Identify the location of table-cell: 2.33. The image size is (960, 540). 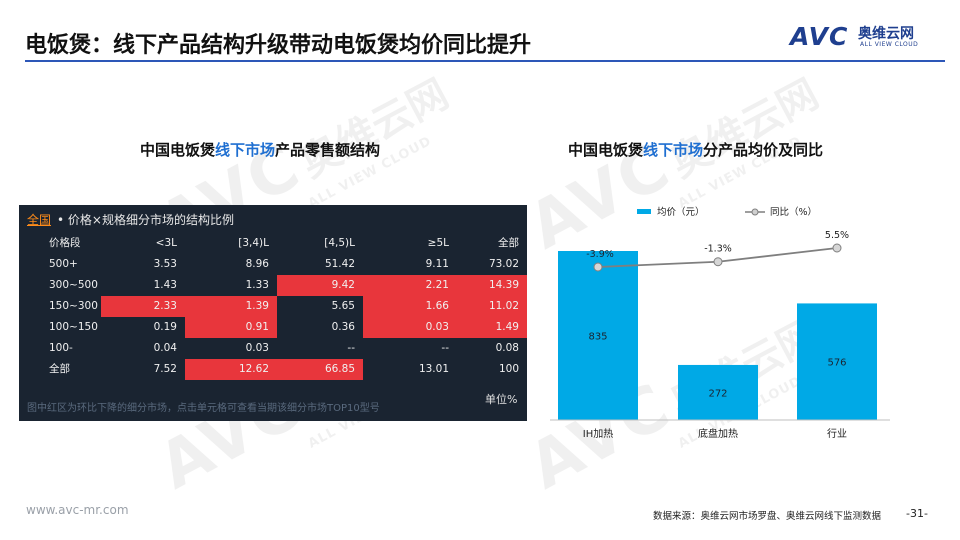
(143, 306).